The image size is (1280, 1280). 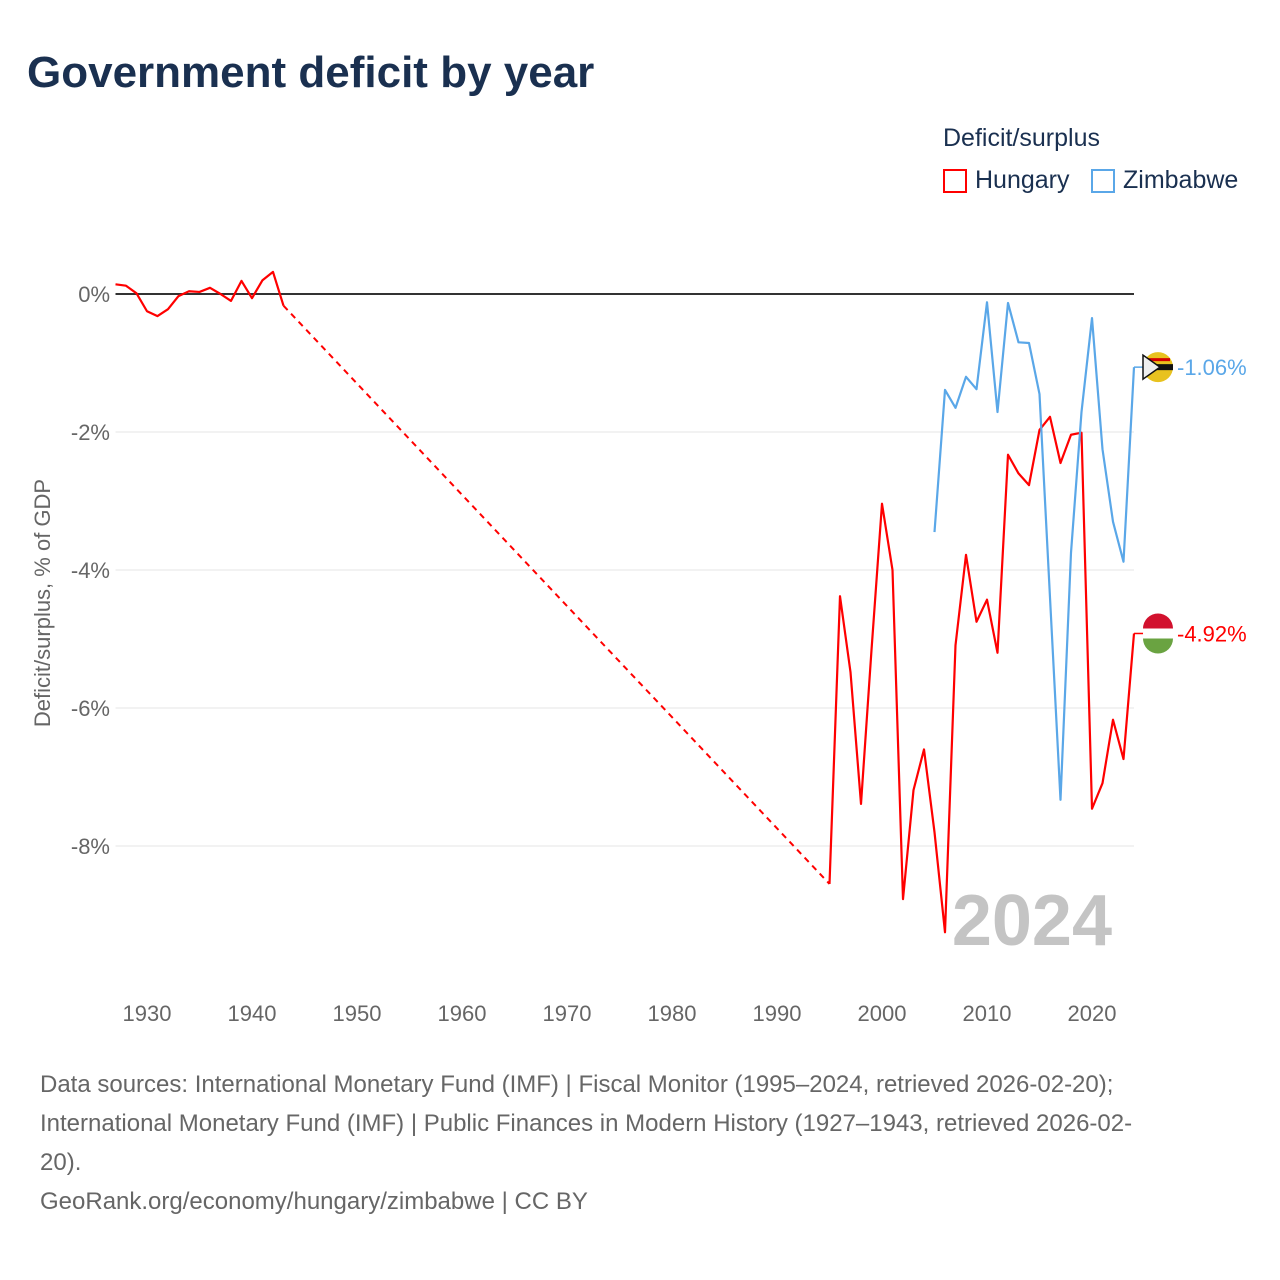 I want to click on x-tick-label: 1980, so click(x=672, y=1013).